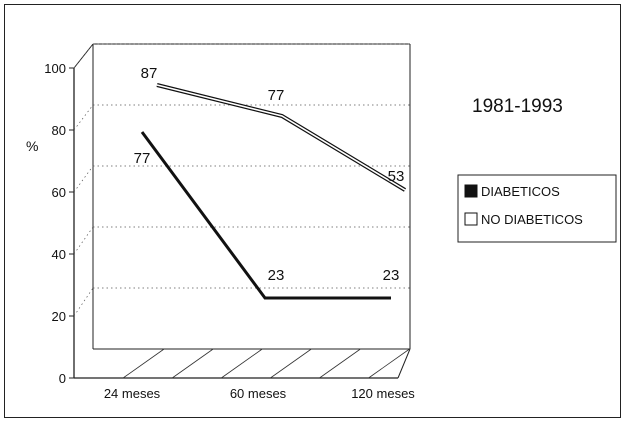 This screenshot has width=626, height=424. What do you see at coordinates (276, 95) in the screenshot?
I see `data-label-no-diabeticos: 77` at bounding box center [276, 95].